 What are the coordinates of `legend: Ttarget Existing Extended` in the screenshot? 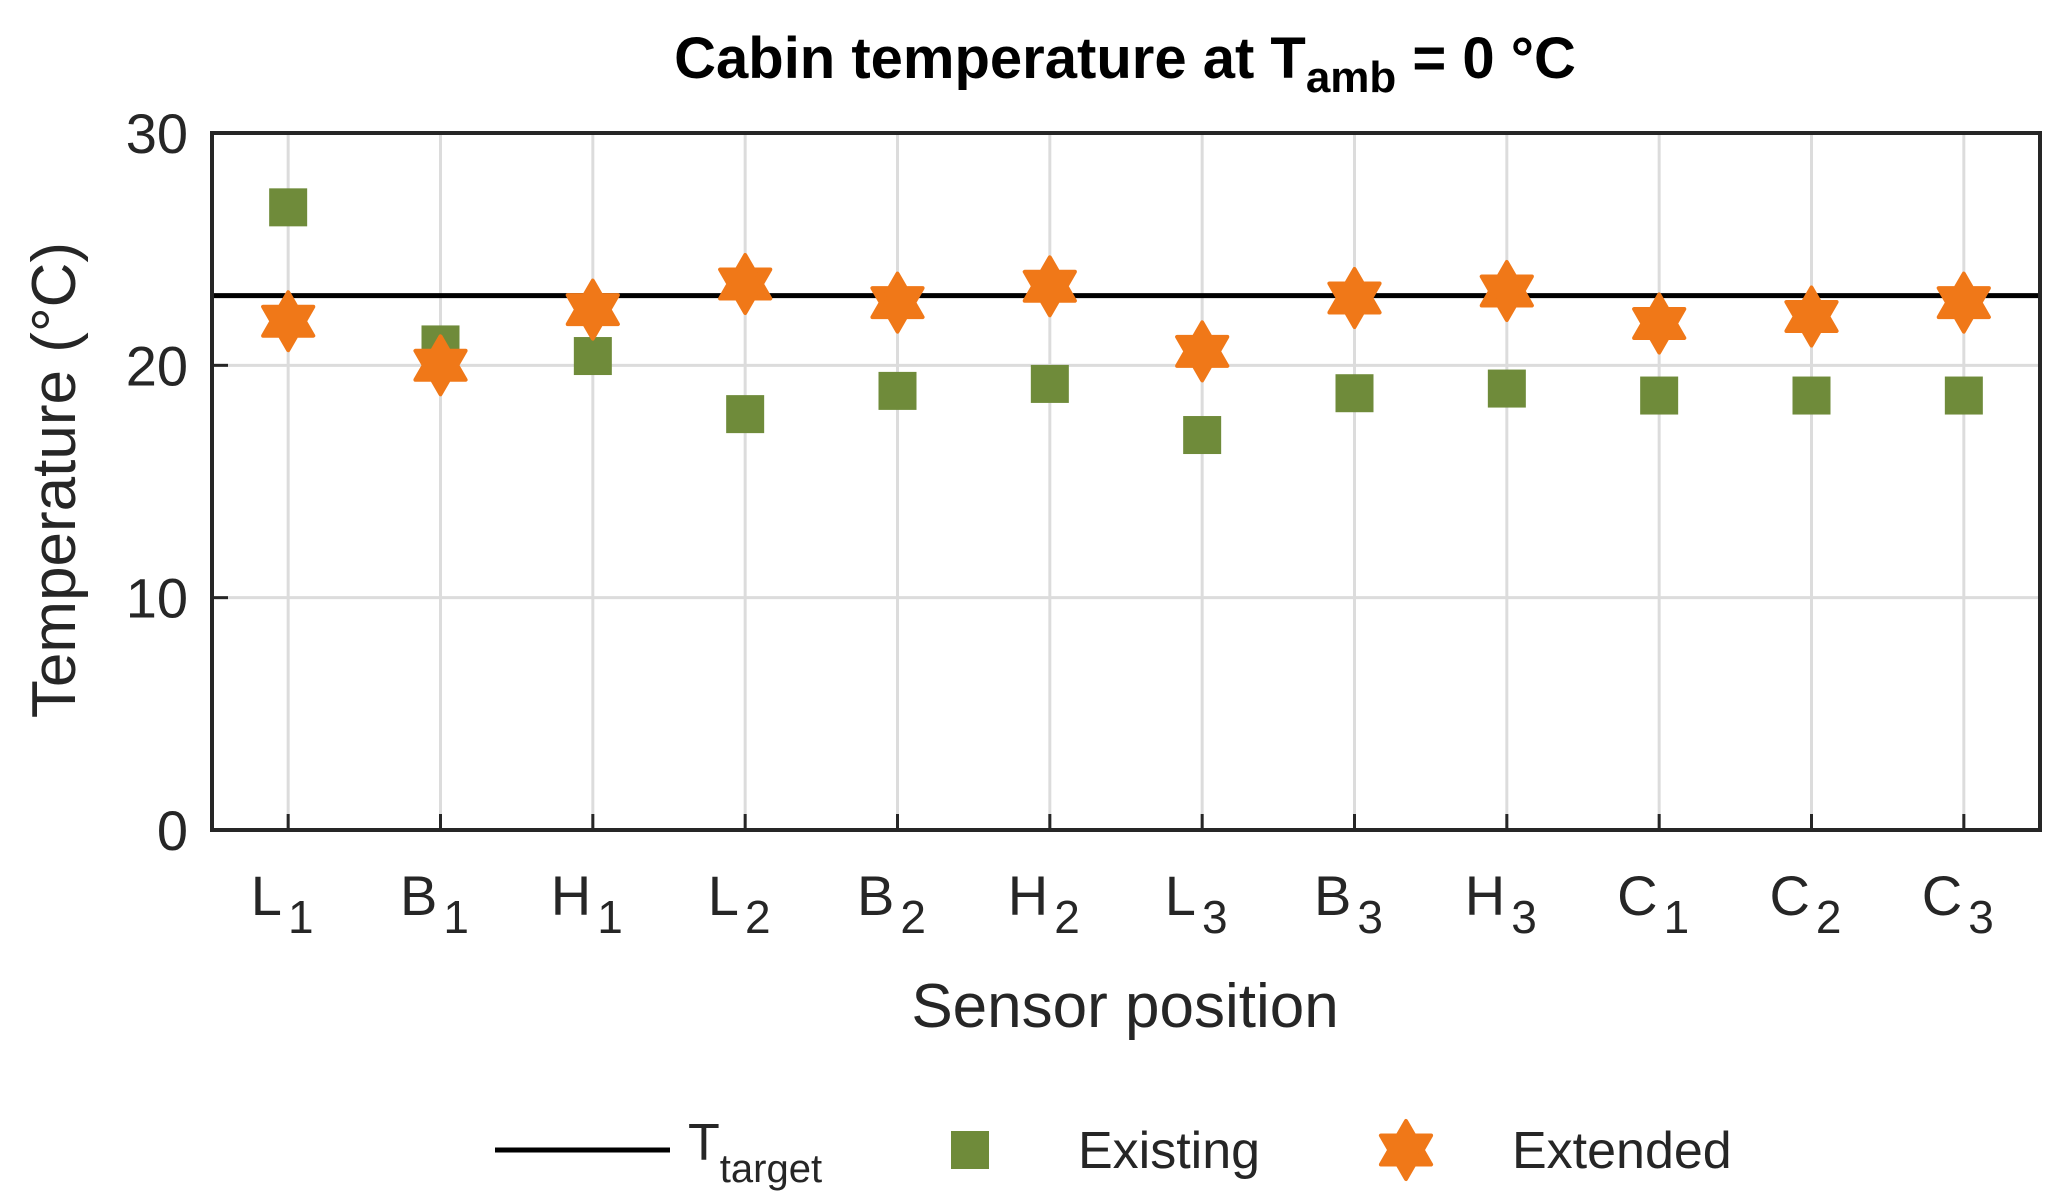 It's located at (1113, 1152).